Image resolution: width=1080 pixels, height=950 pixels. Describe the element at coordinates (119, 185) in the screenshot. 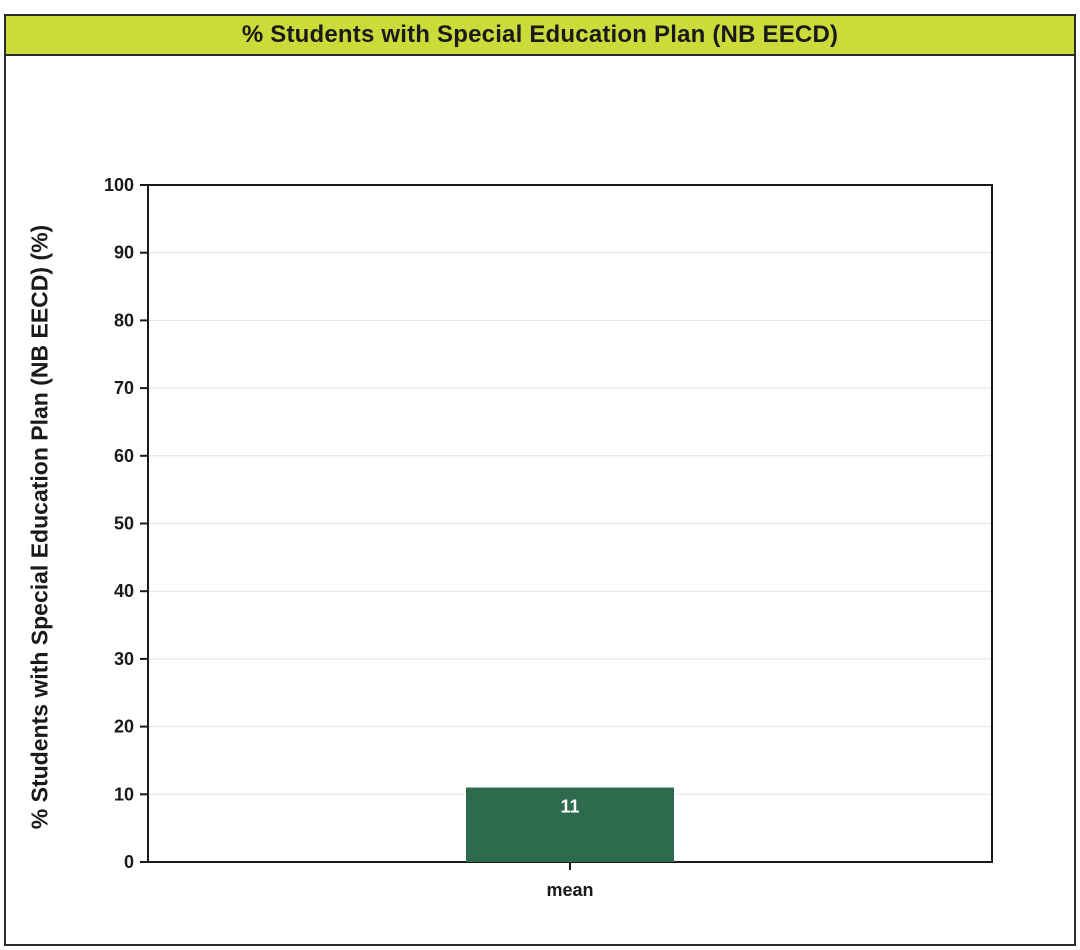

I see `y-tick-label: 100` at that location.